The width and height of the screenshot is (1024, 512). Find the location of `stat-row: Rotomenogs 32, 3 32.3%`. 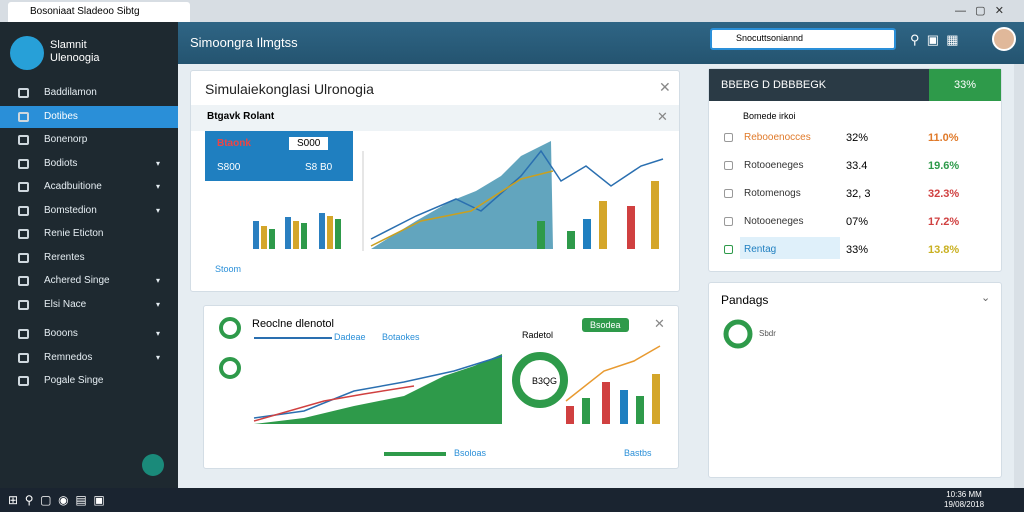

stat-row: Rotomenogs 32, 3 32.3% is located at coordinates (856, 194).